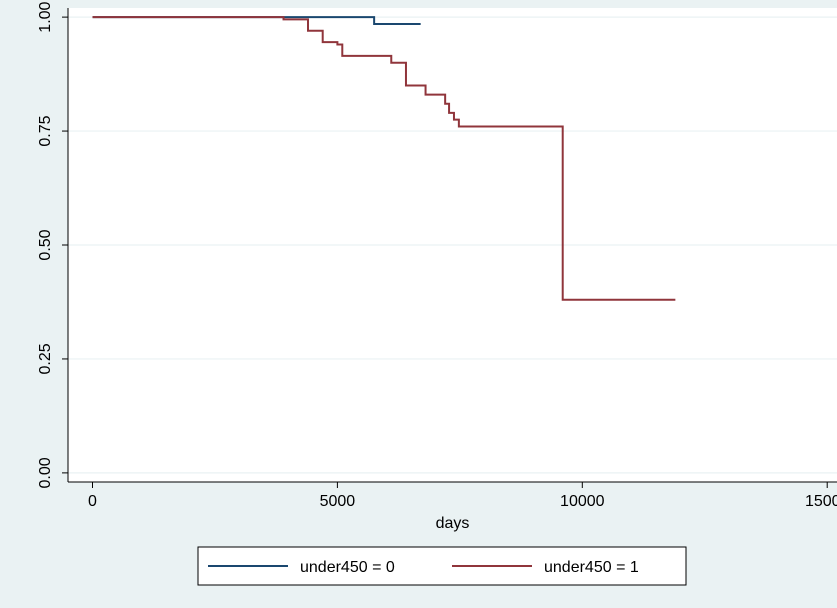 The width and height of the screenshot is (837, 608). I want to click on y-tick-label: 0.75, so click(45, 130).